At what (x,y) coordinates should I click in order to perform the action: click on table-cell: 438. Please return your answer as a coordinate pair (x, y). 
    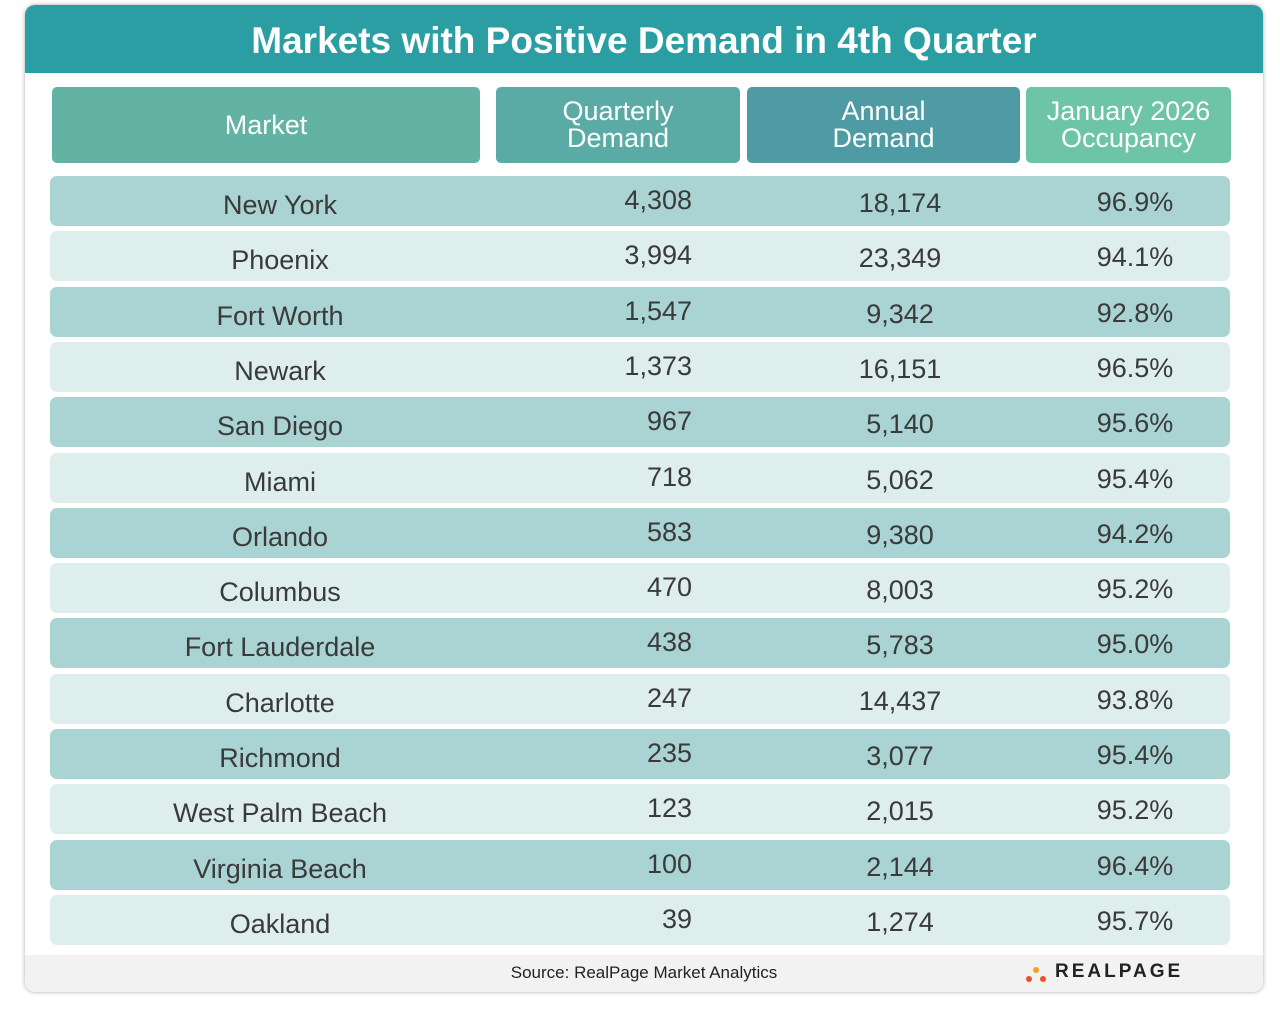
    Looking at the image, I should click on (669, 642).